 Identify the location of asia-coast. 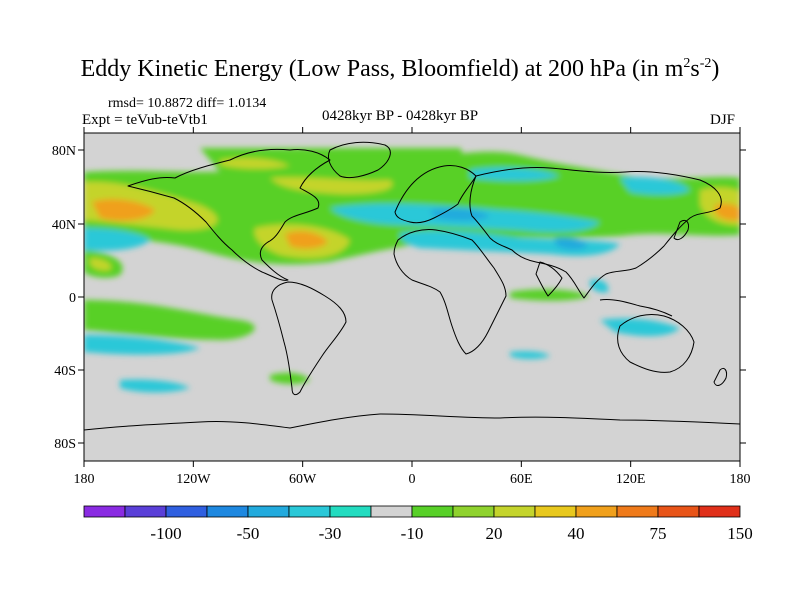
(595, 233).